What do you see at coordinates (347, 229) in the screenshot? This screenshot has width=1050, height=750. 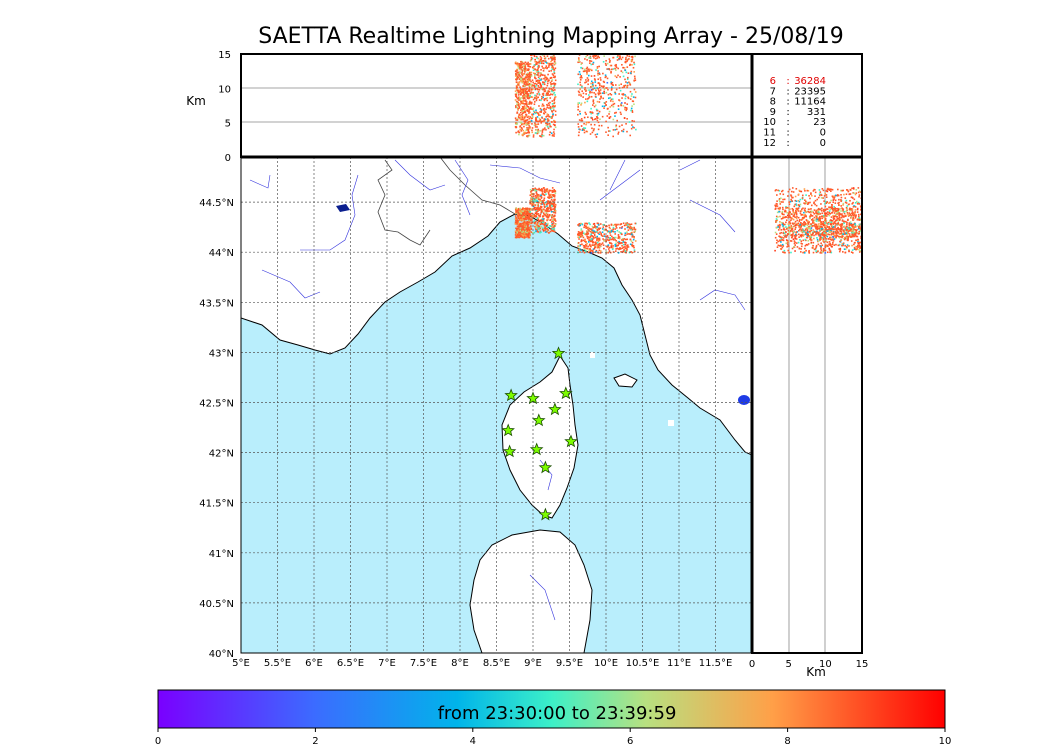 I see `river` at bounding box center [347, 229].